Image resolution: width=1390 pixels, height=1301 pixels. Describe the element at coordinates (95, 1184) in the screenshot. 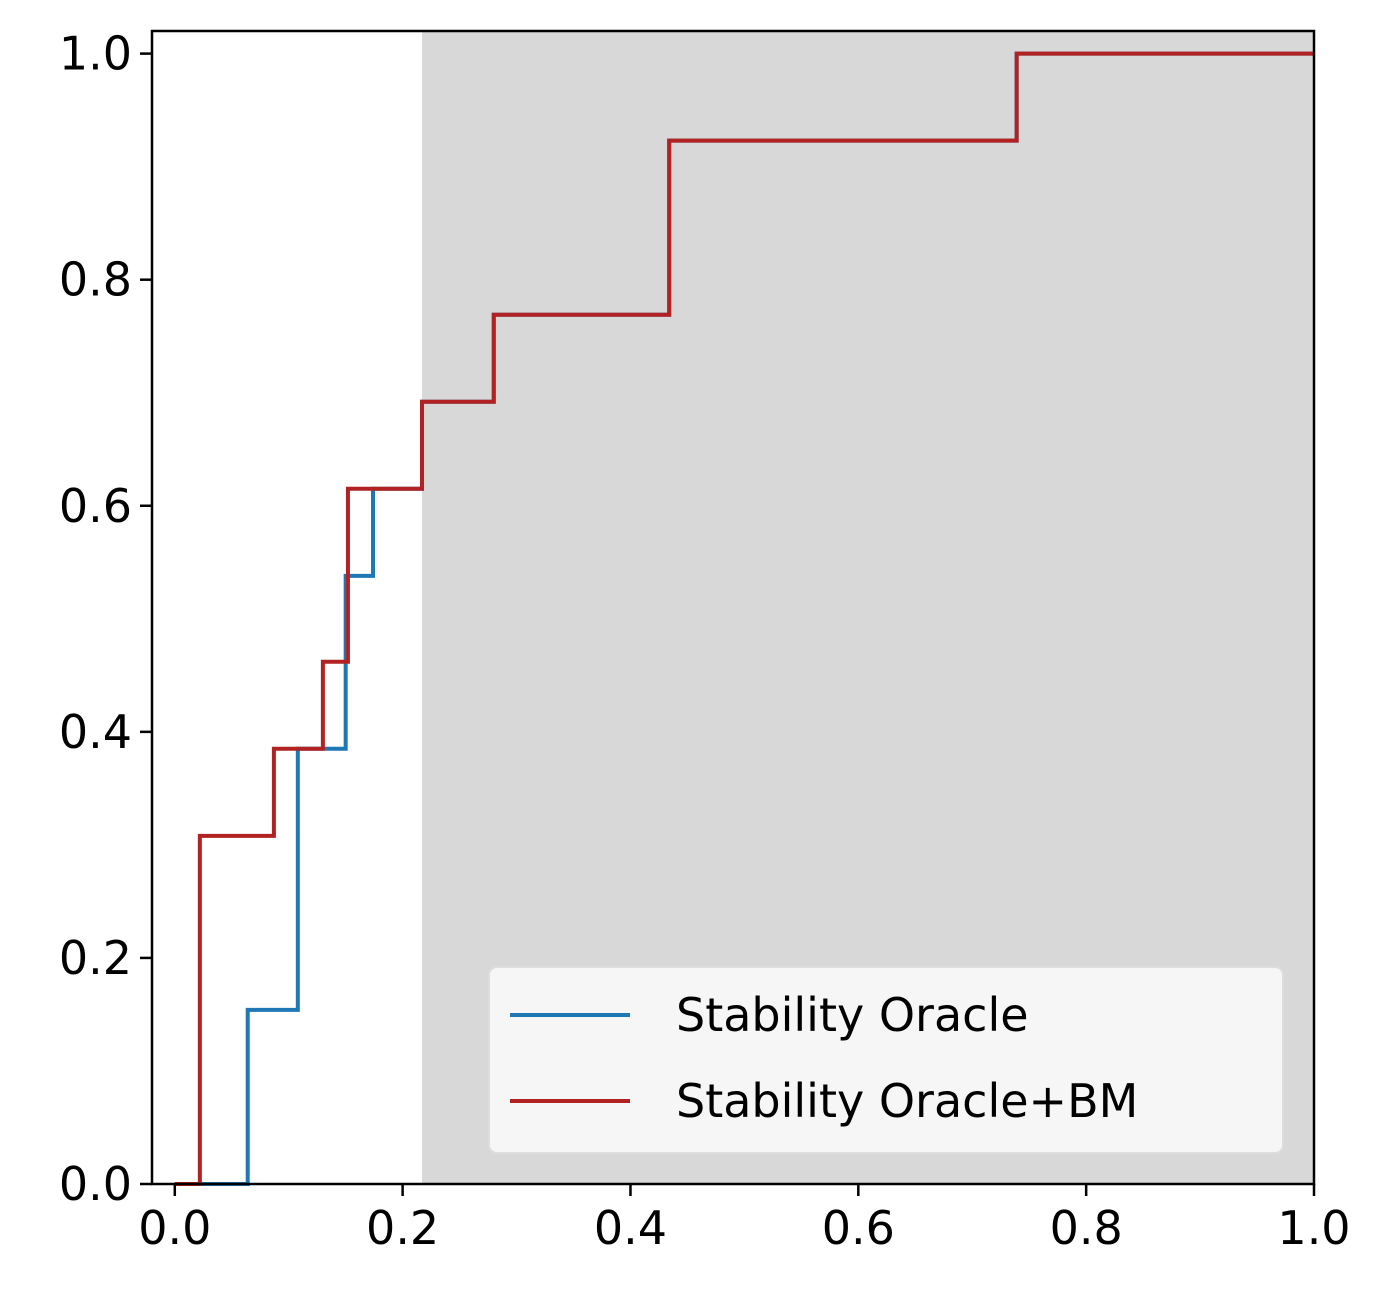

I see `y-tick-label: 0.0` at that location.